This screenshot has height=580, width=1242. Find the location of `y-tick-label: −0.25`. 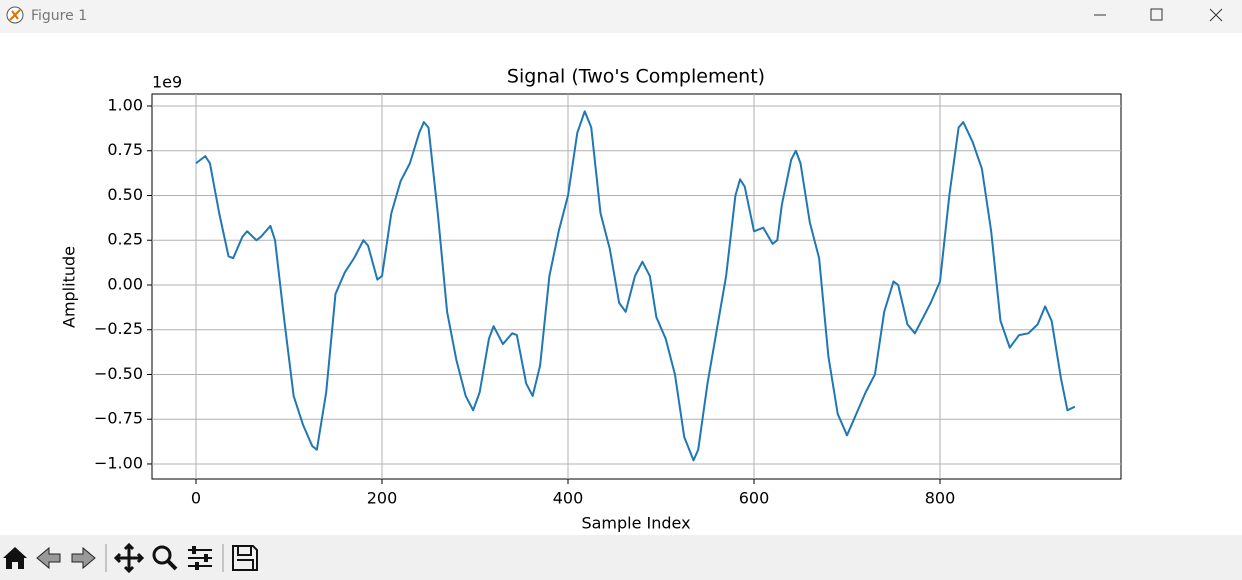

y-tick-label: −0.25 is located at coordinates (118, 328).